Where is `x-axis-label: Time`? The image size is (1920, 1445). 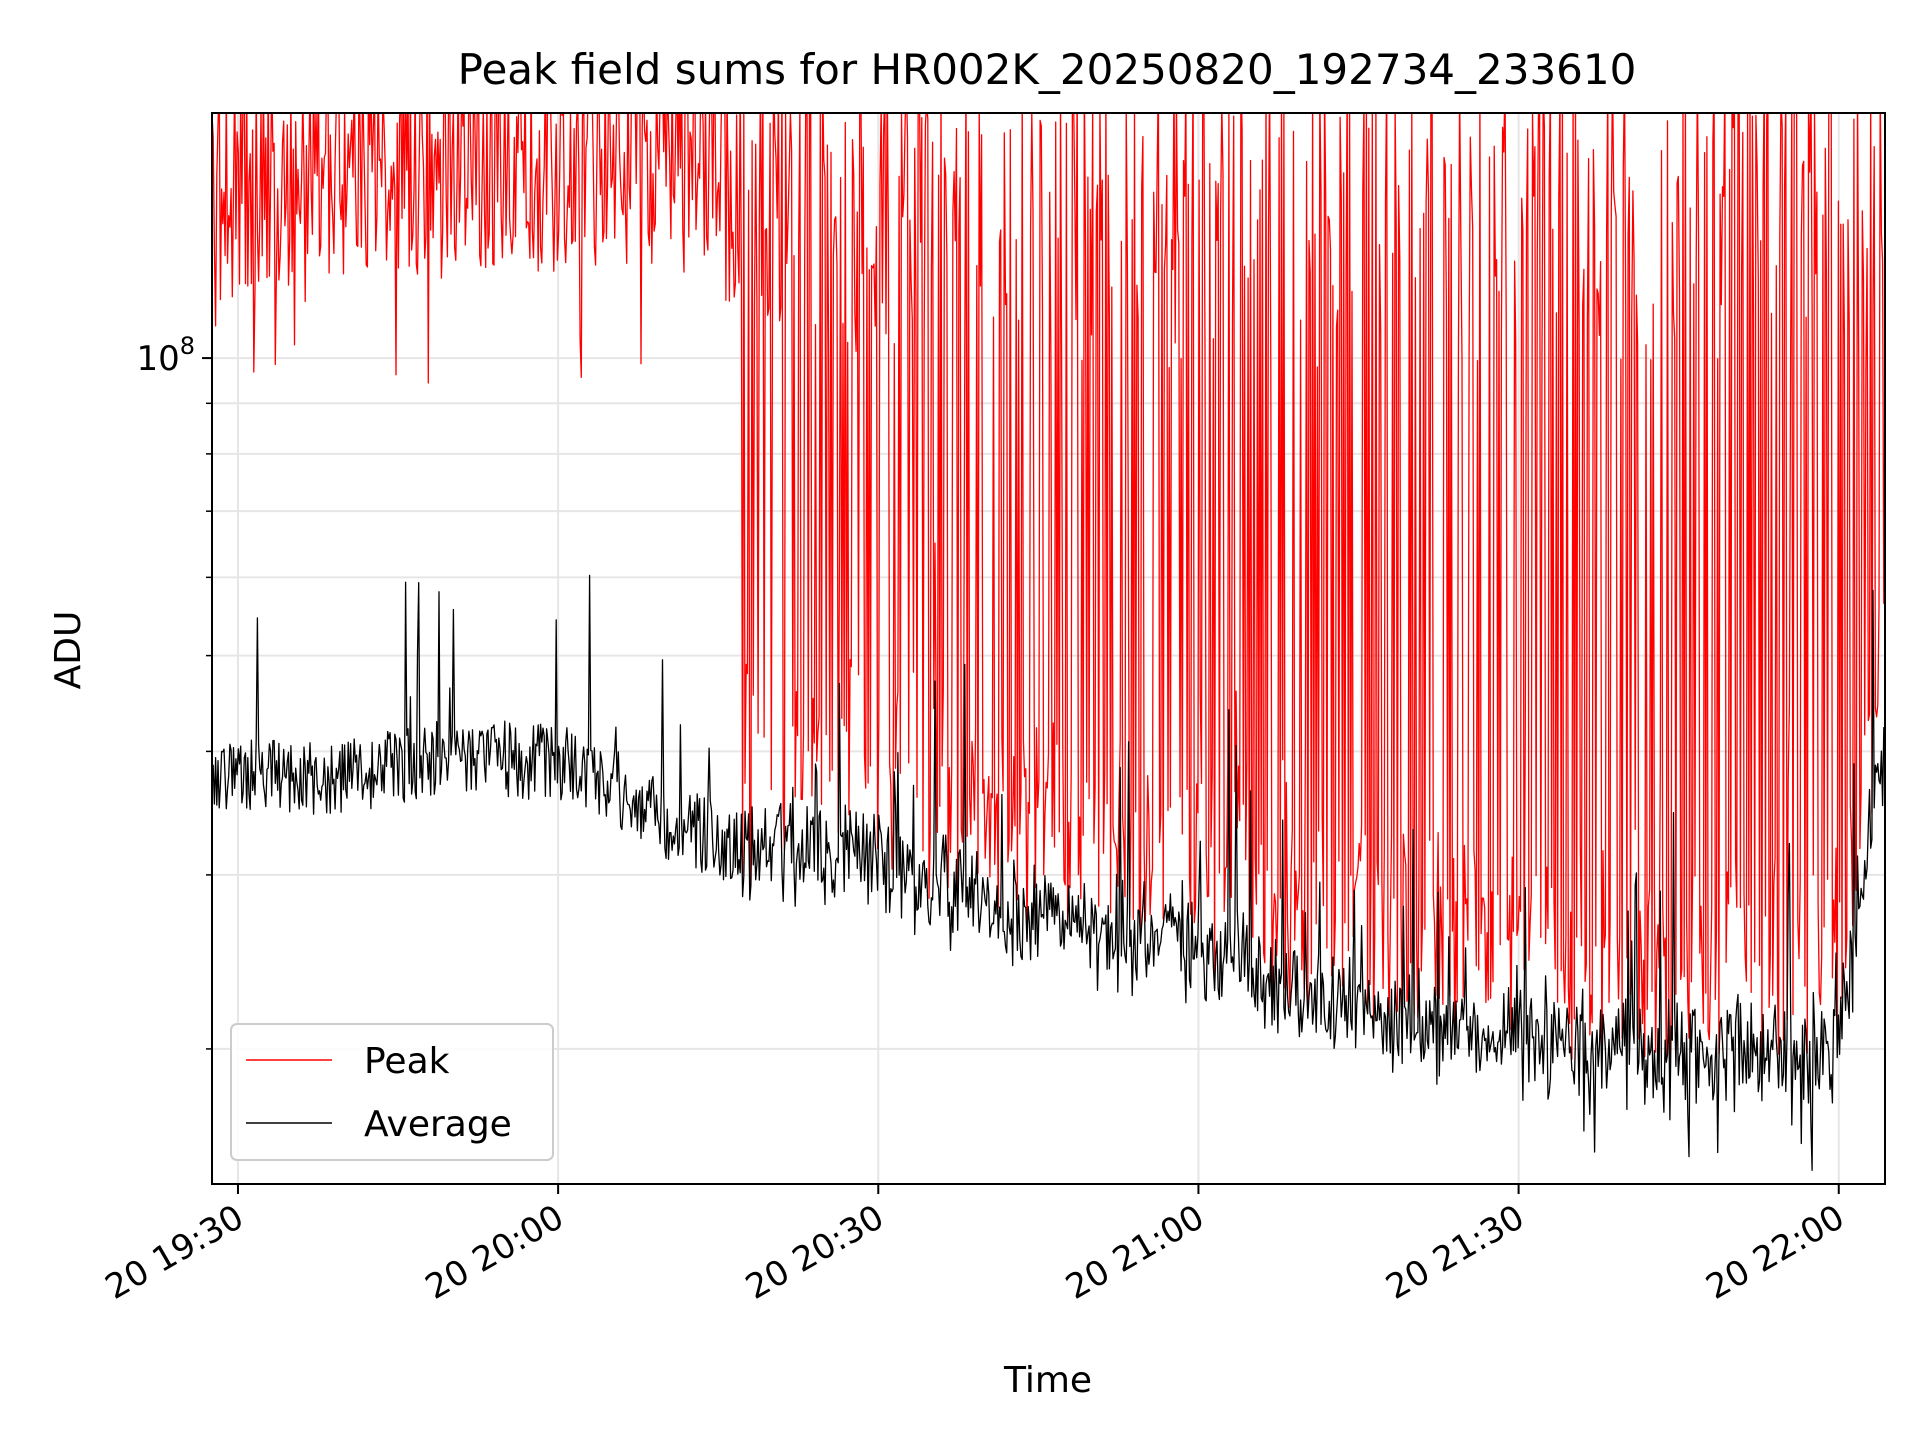
x-axis-label: Time is located at coordinates (1047, 1380).